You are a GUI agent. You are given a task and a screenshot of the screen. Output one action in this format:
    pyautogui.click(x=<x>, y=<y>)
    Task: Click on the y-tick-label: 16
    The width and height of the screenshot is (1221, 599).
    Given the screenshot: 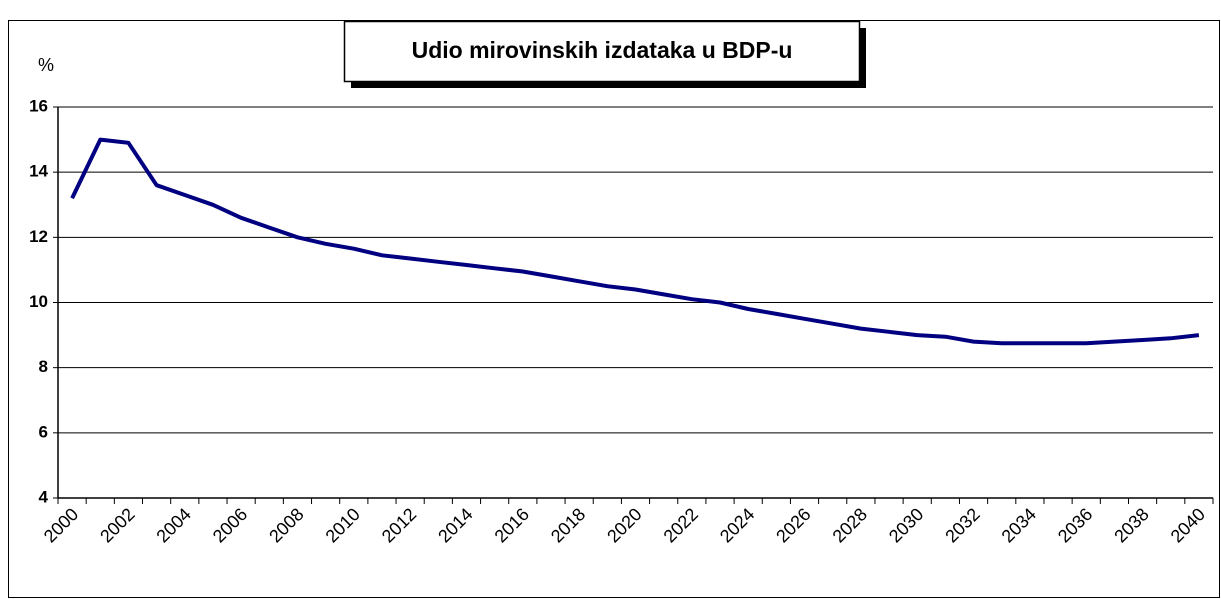 What is the action you would take?
    pyautogui.click(x=38, y=105)
    